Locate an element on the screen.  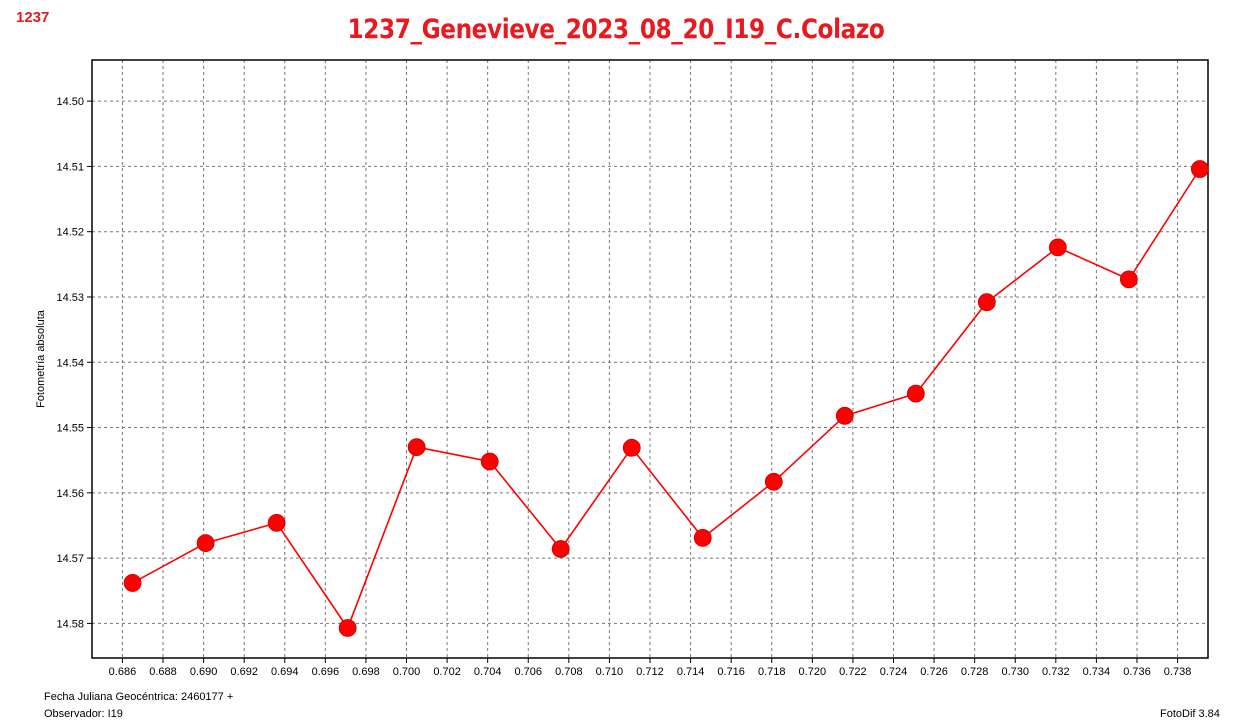
x-tick-label: 0.702 is located at coordinates (447, 672).